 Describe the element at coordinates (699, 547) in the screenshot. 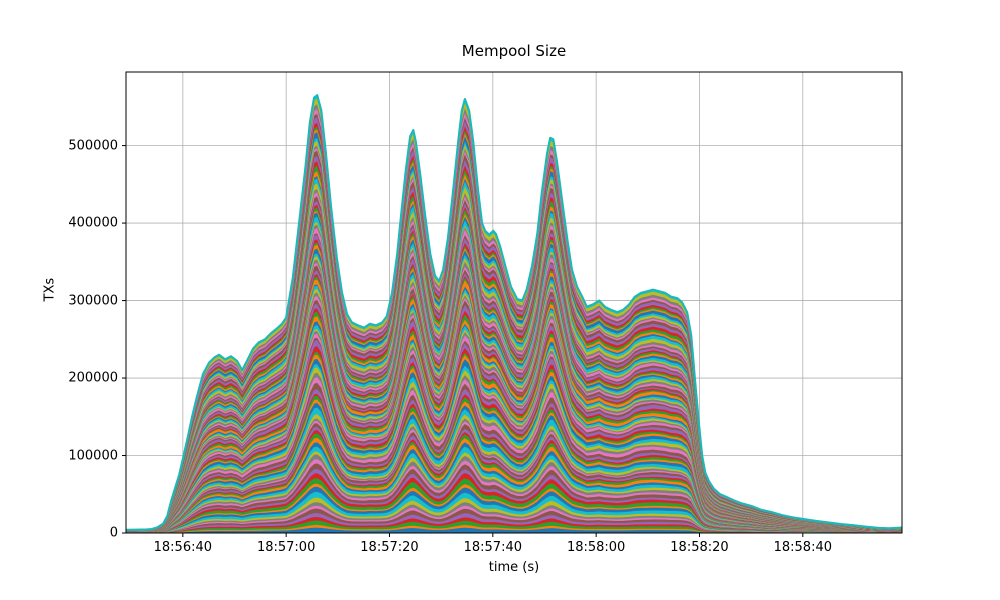

I see `x-tick-label: 18:58:20` at that location.